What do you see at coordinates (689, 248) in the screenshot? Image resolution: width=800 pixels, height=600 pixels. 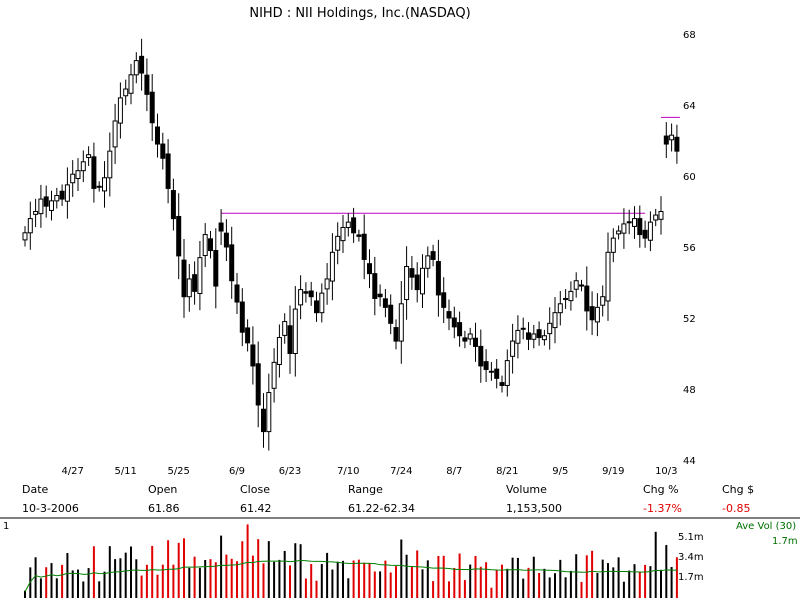 I see `price-tick-label: 56` at bounding box center [689, 248].